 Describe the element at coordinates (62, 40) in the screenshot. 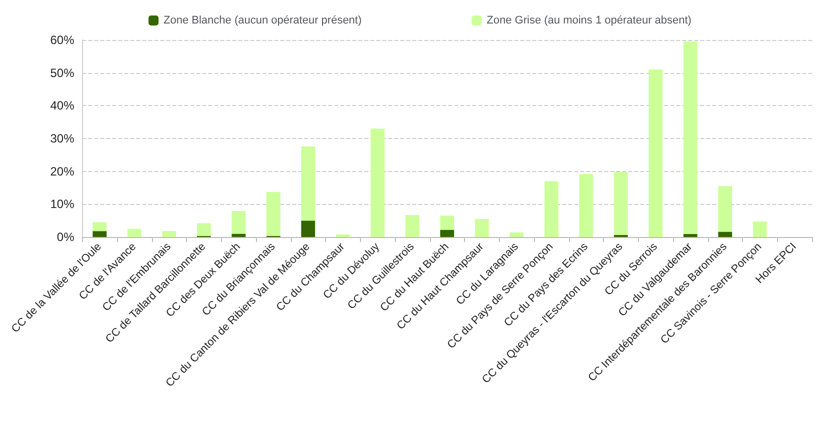

I see `y-tick-label: 60%` at that location.